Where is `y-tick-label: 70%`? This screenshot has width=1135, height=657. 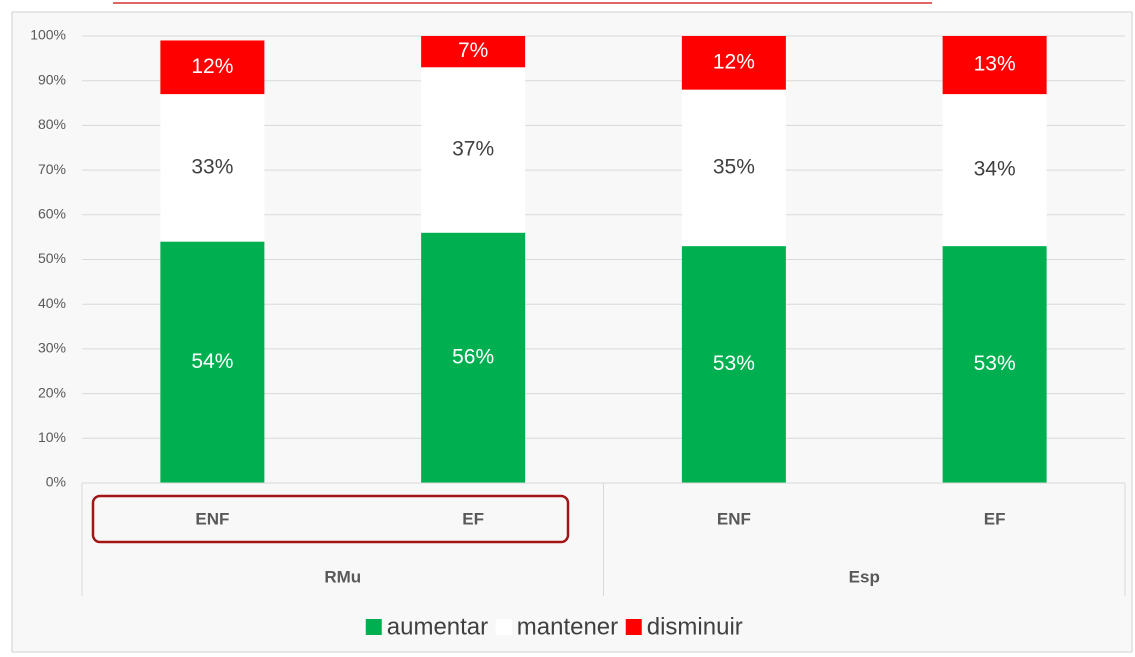
y-tick-label: 70% is located at coordinates (52, 169).